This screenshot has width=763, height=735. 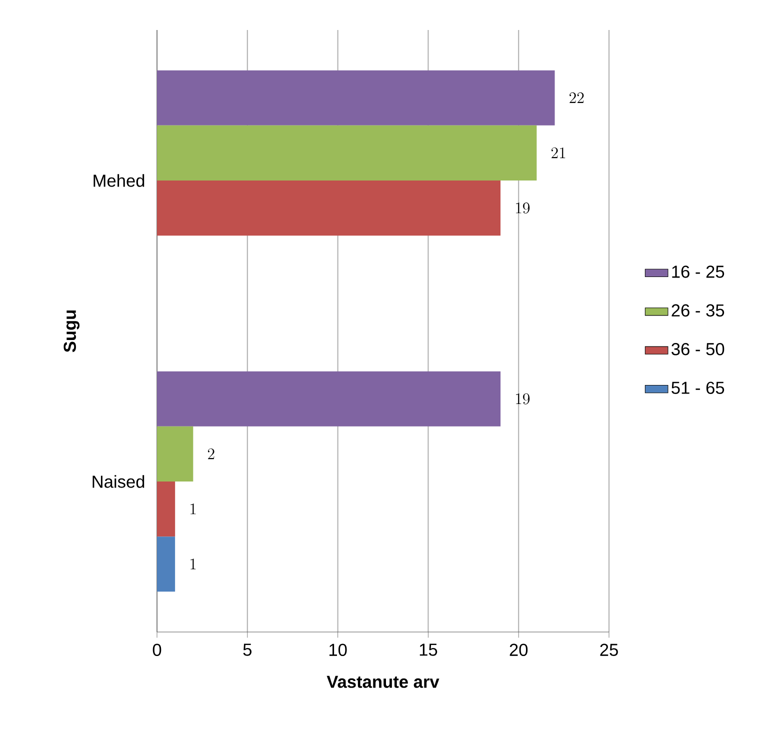 What do you see at coordinates (609, 650) in the screenshot?
I see `x-tick-label: 25` at bounding box center [609, 650].